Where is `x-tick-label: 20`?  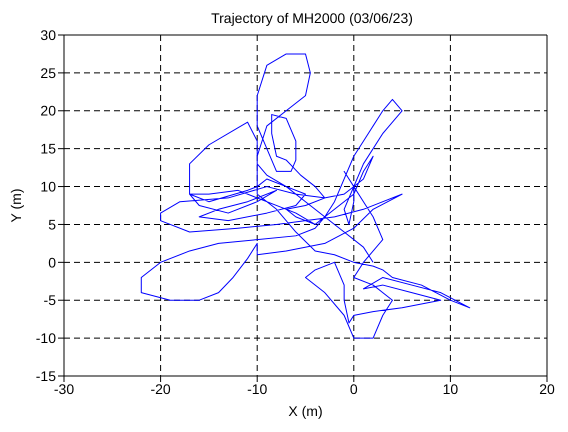
x-tick-label: 20 is located at coordinates (547, 388).